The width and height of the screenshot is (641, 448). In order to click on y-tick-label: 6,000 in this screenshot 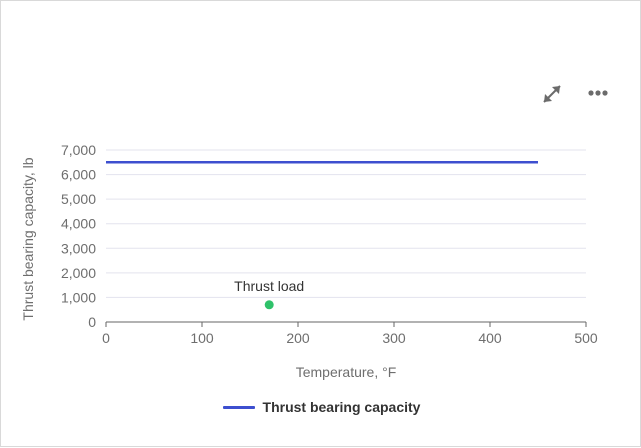, I will do `click(78, 175)`.